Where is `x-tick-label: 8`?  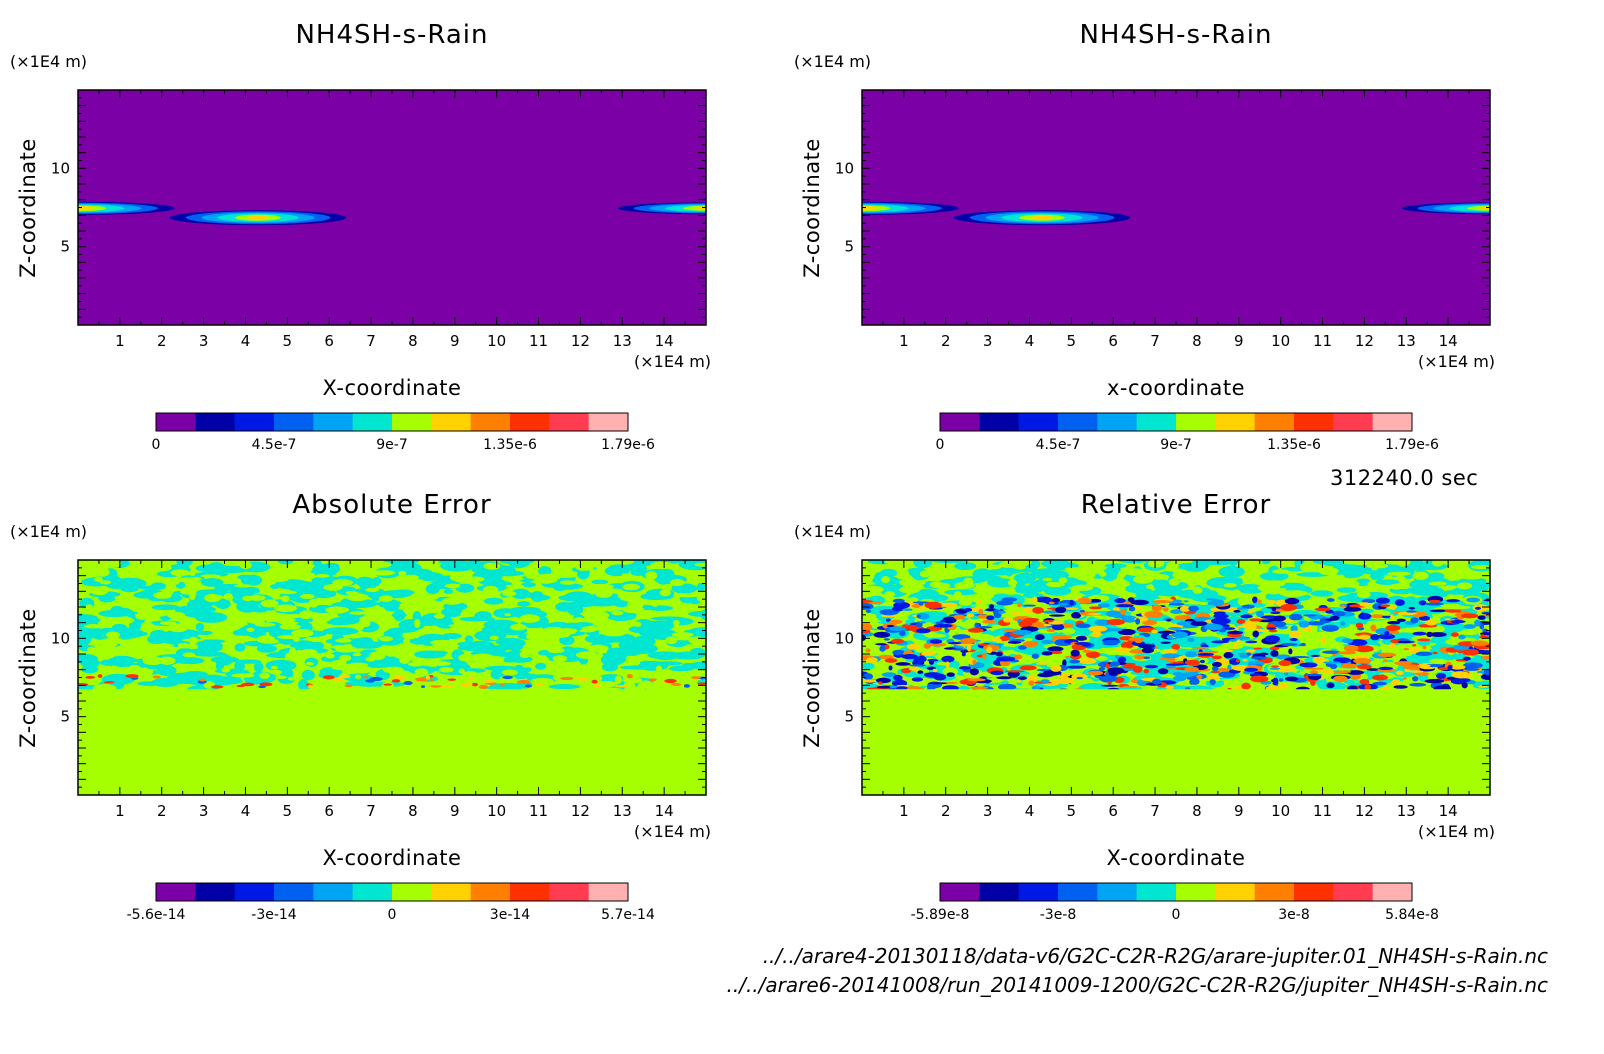 x-tick-label: 8 is located at coordinates (413, 811).